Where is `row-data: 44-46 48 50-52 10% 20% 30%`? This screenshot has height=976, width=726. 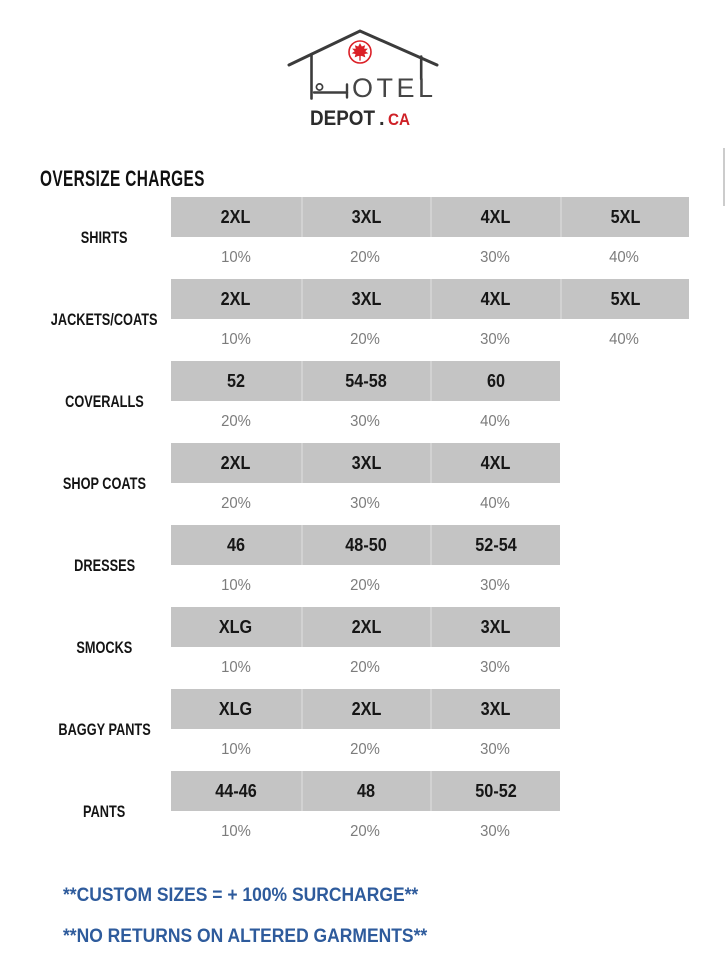
row-data: 44-46 48 50-52 10% 20% 30% is located at coordinates (365, 812).